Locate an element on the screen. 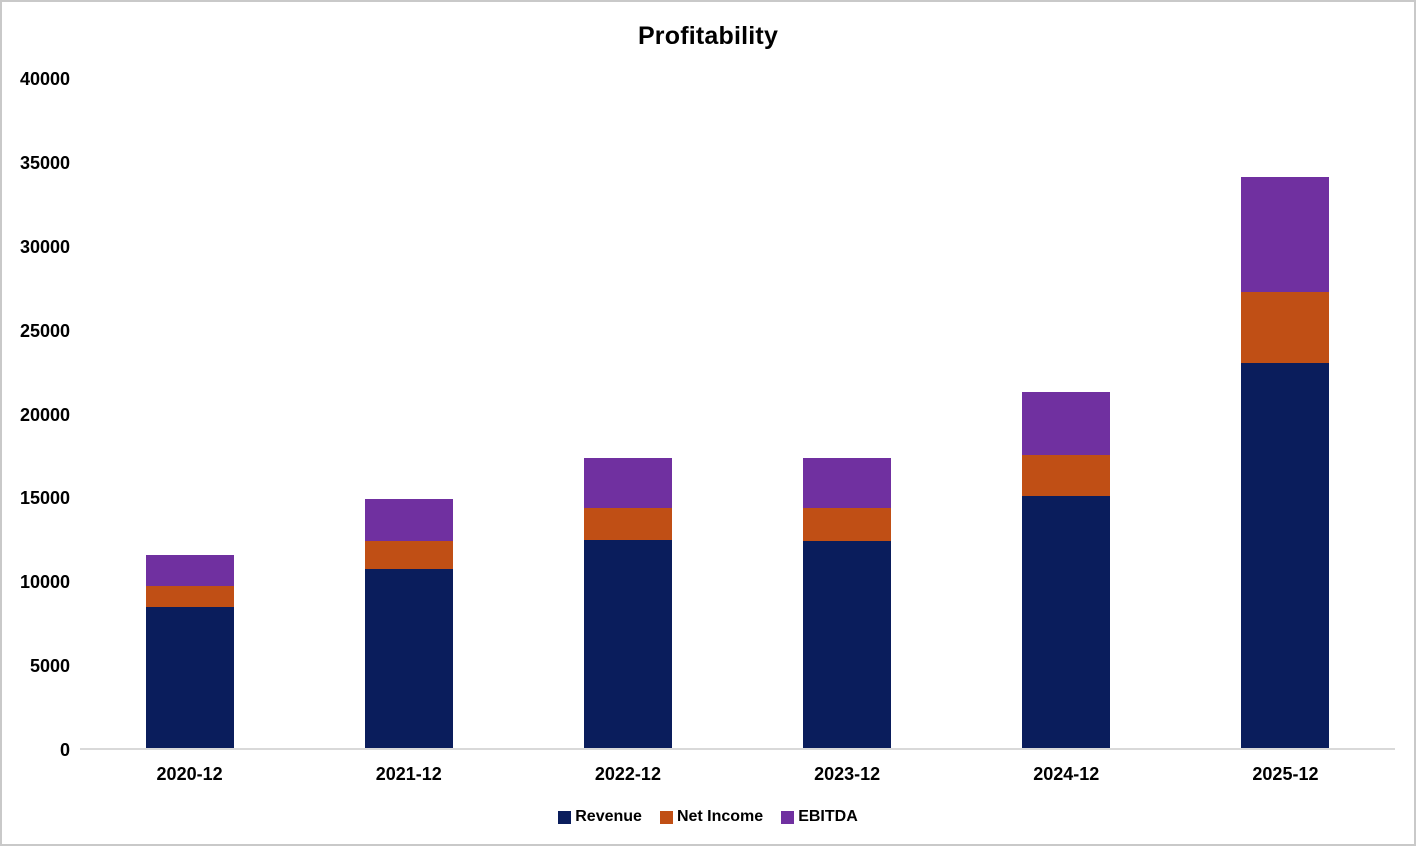 The height and width of the screenshot is (846, 1416). y-axis: 0 5000 10000 15000 20000 25000 30000 35000 40000 is located at coordinates (36, 423).